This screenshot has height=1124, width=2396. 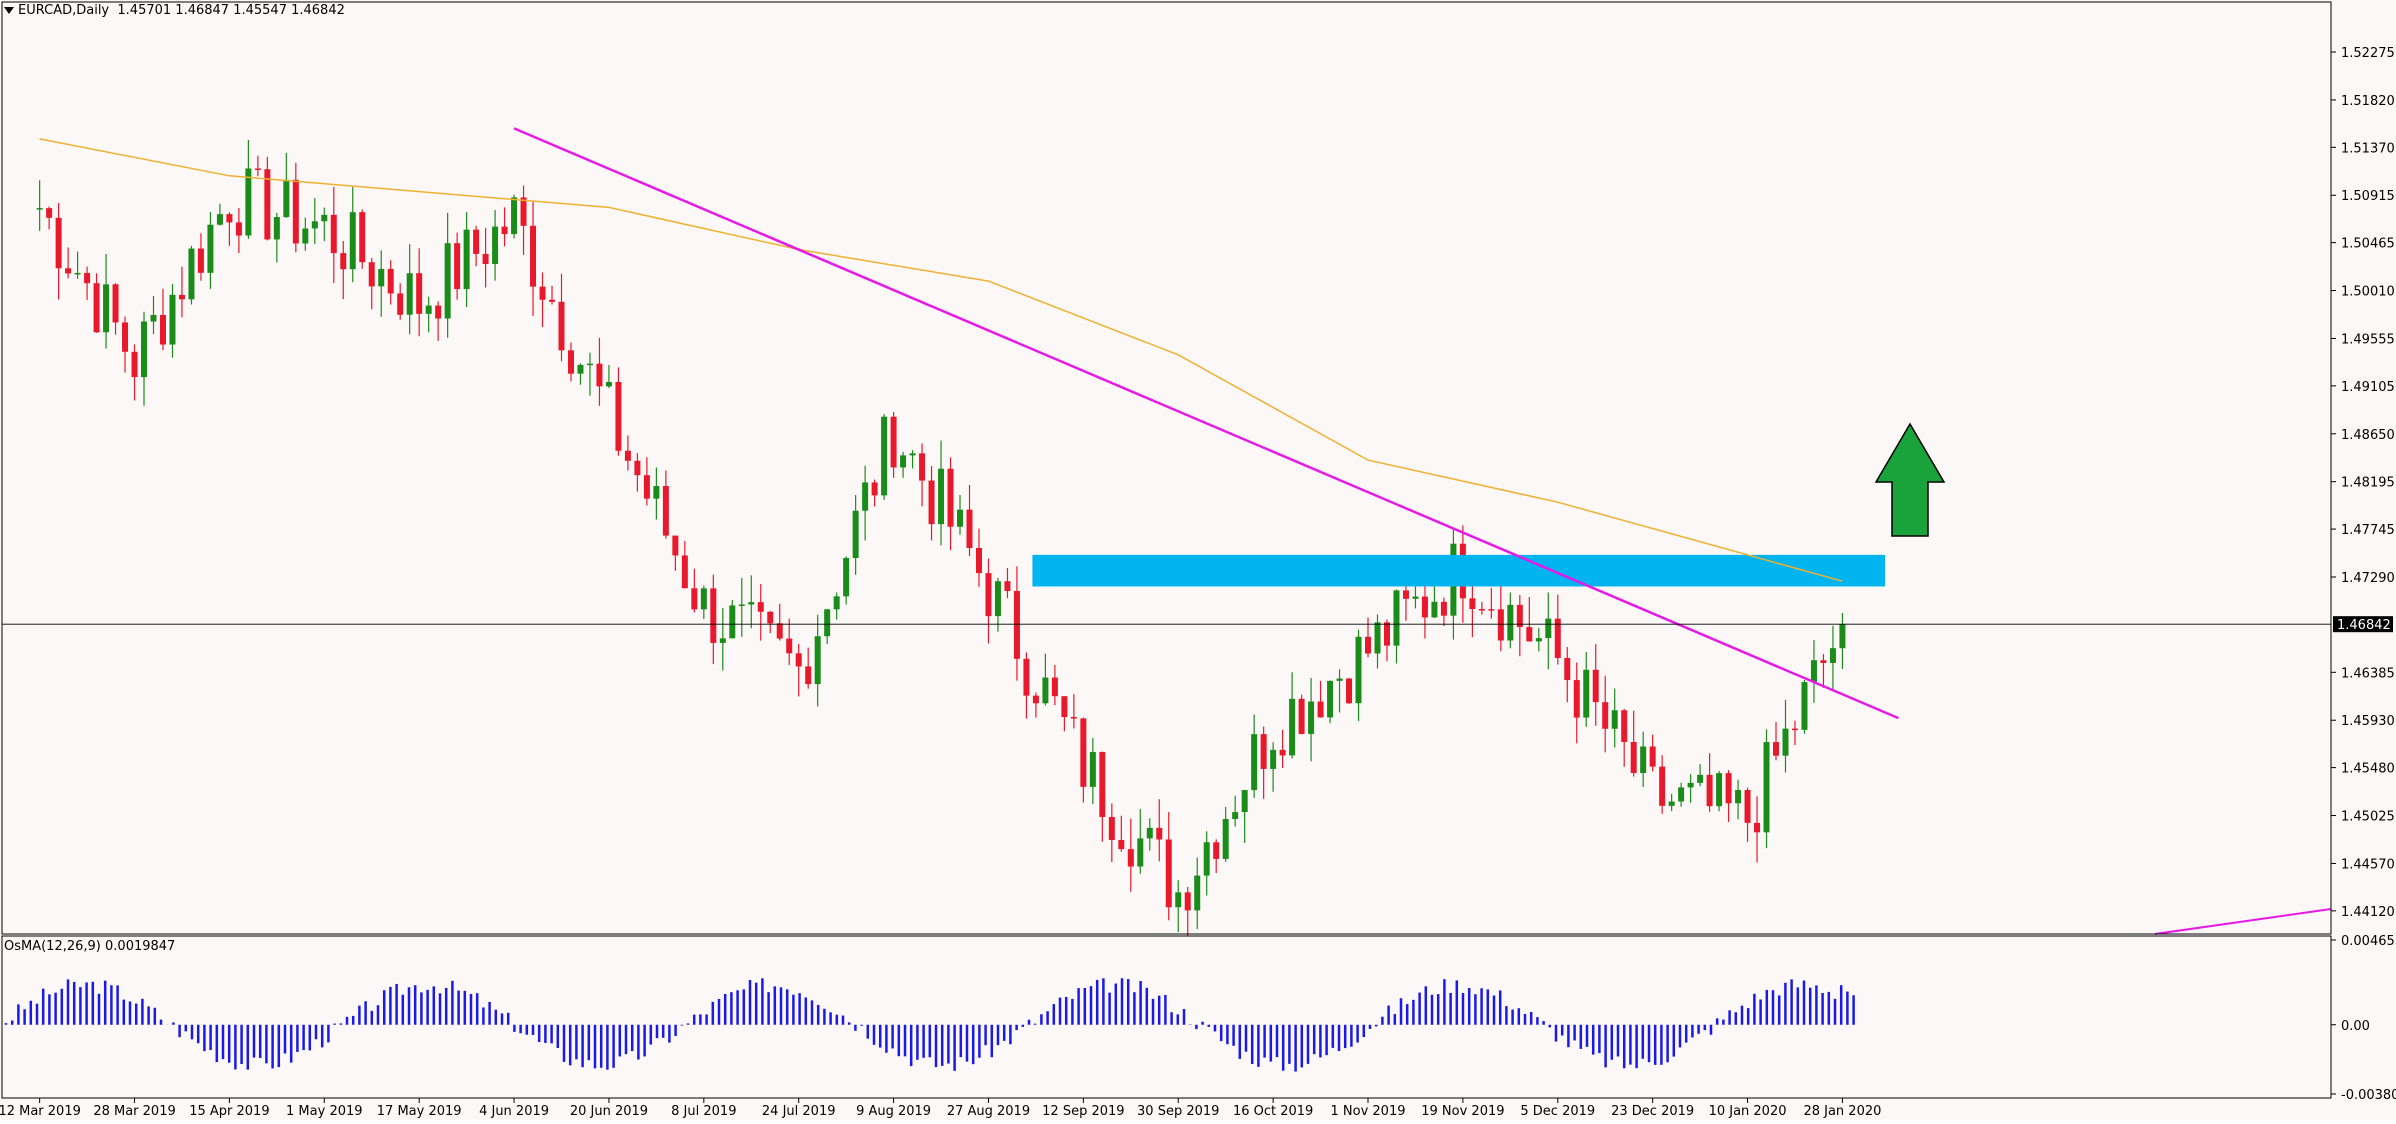 I want to click on osma-y-tick-label: -0.0038023, so click(x=2368, y=1095).